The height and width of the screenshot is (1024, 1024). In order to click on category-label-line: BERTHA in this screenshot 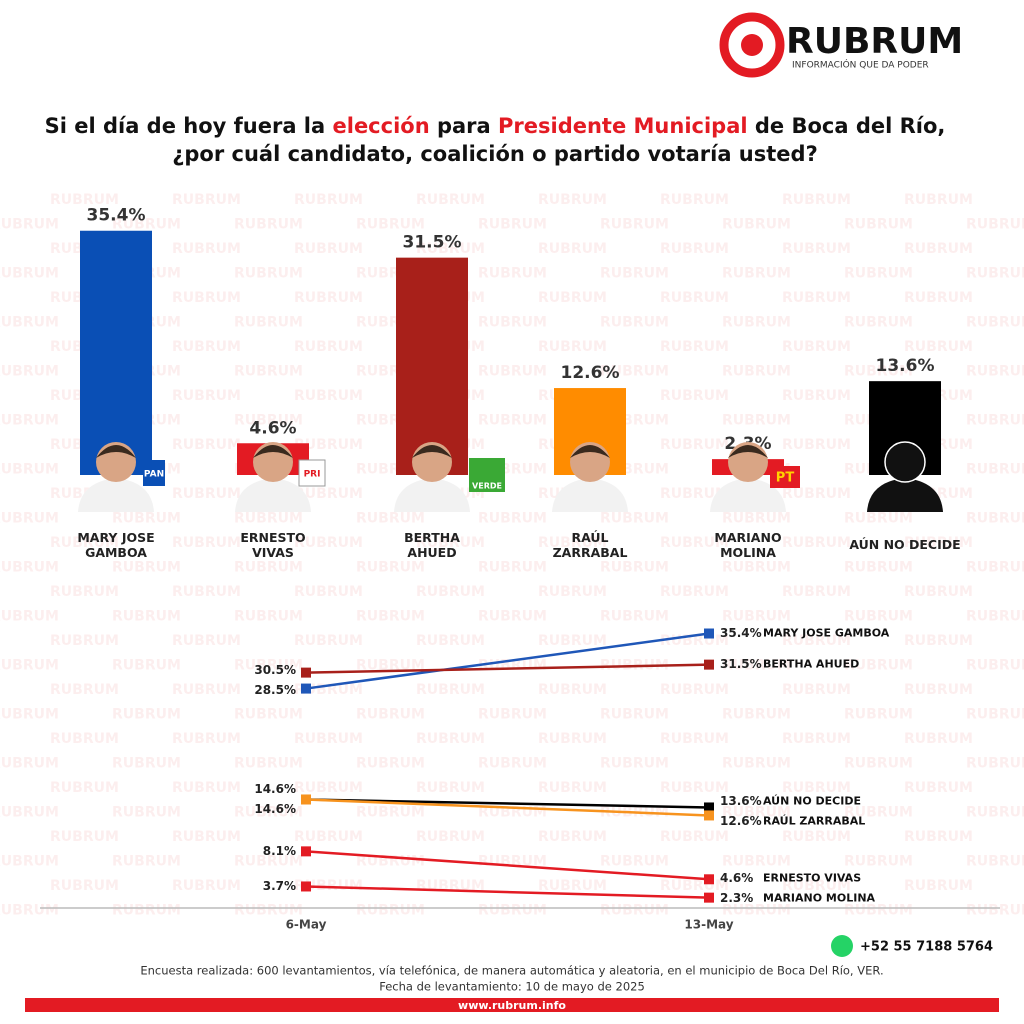, I will do `click(432, 537)`.